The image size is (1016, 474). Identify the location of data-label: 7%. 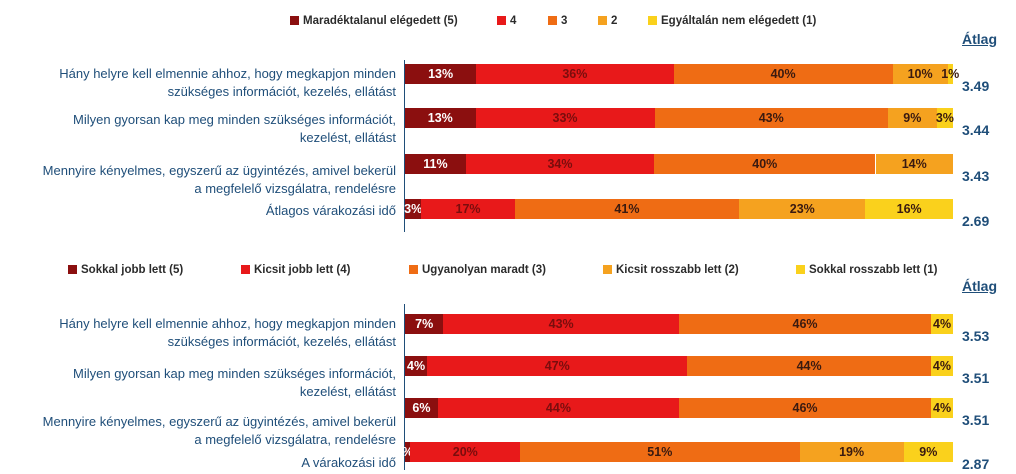
(424, 324).